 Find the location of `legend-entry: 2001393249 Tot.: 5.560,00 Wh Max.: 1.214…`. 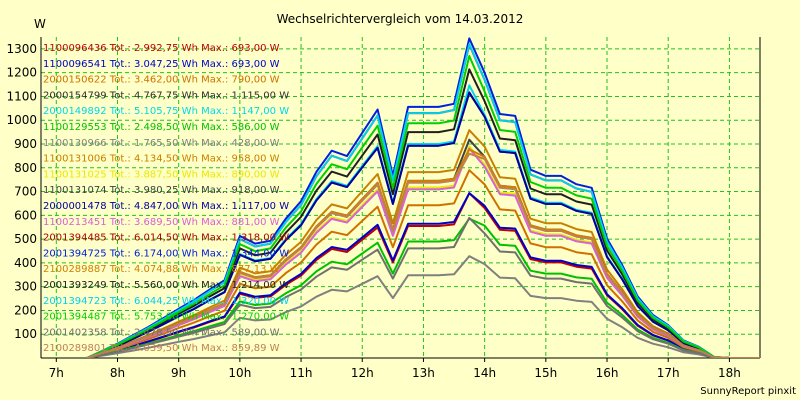

legend-entry: 2001393249 Tot.: 5.560,00 Wh Max.: 1.214… is located at coordinates (166, 285).